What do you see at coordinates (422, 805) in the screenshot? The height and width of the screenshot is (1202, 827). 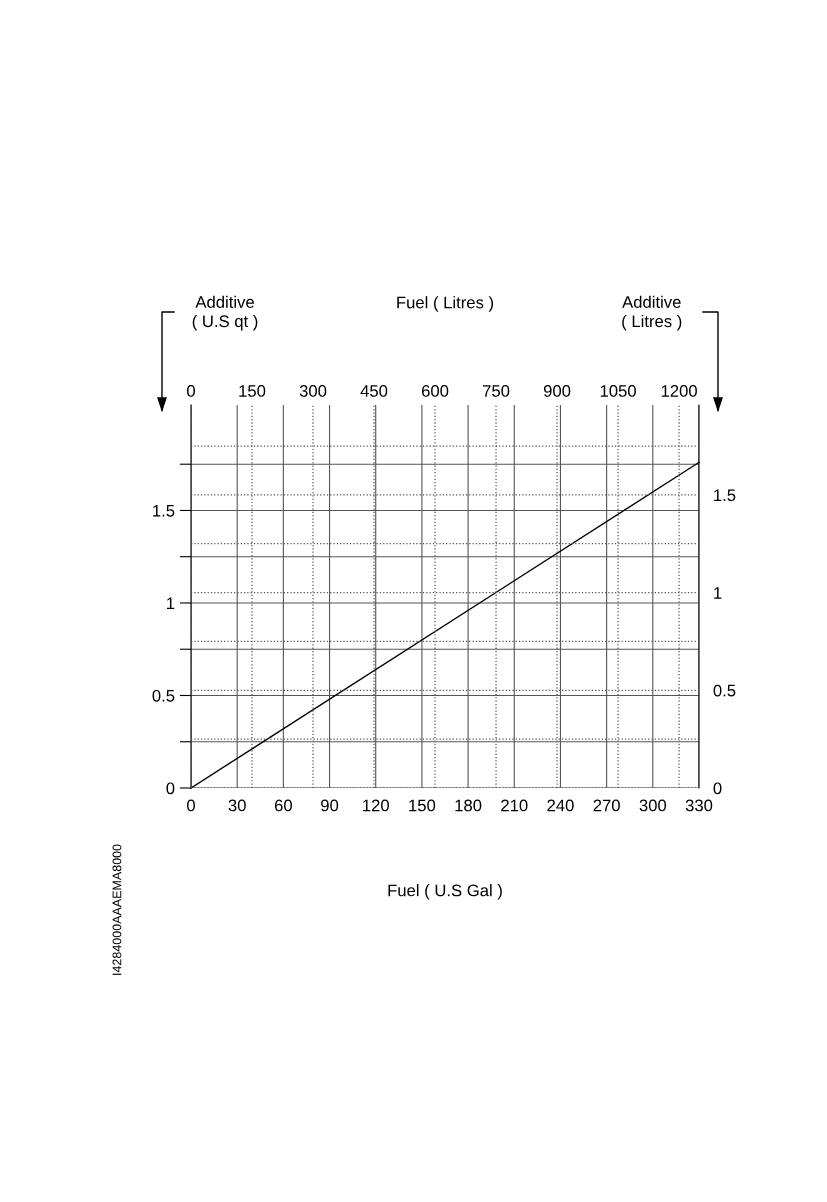 I see `x-tick-label: 150` at bounding box center [422, 805].